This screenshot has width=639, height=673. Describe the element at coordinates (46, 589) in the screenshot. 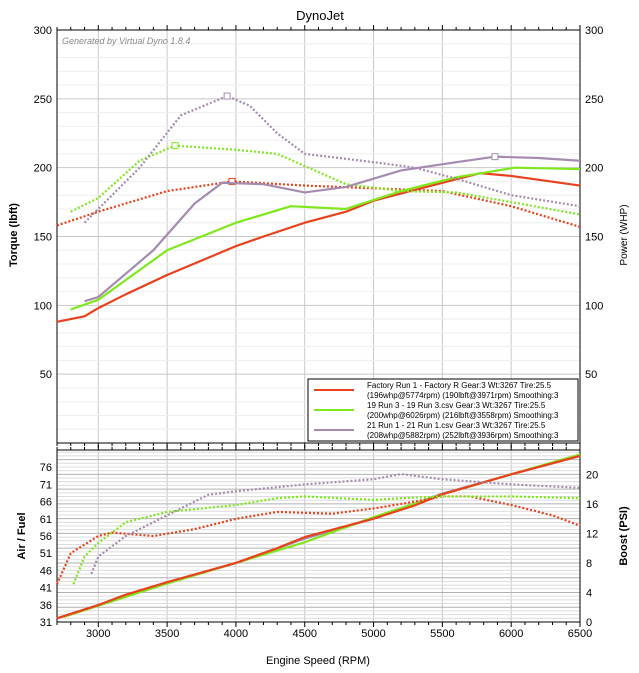

I see `y-tick-label: 41` at that location.